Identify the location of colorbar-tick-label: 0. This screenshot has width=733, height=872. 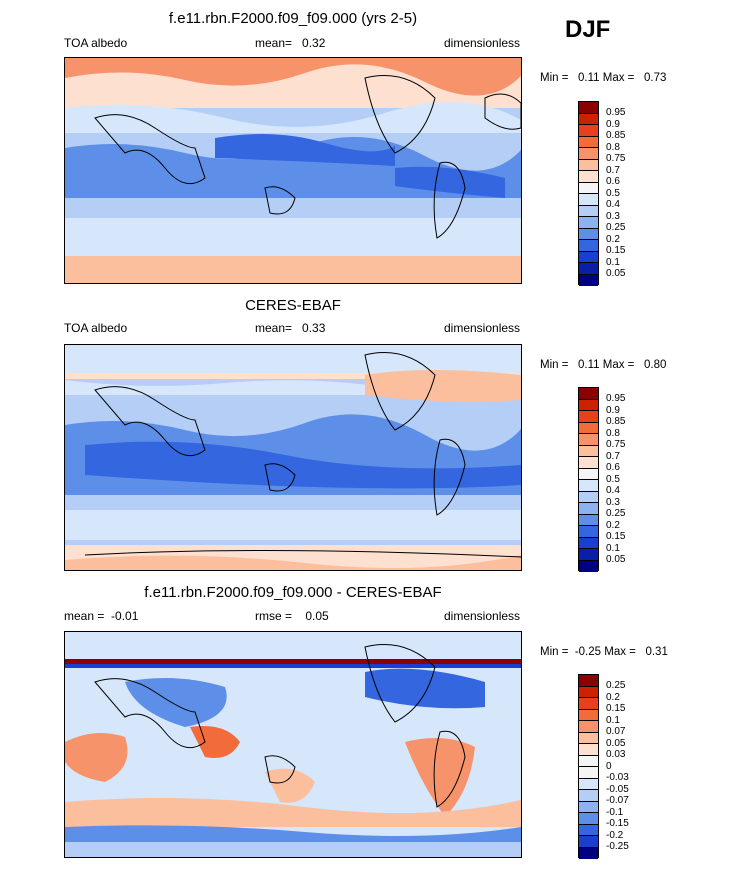
(609, 766).